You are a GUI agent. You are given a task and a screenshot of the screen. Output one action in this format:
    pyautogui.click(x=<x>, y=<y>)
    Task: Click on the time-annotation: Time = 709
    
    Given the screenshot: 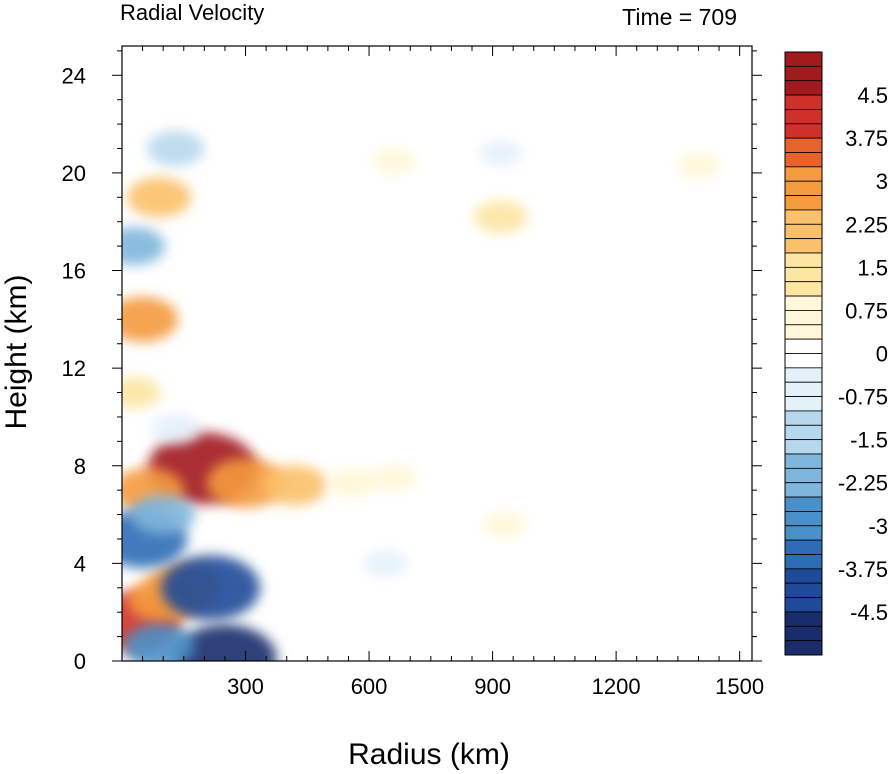 What is the action you would take?
    pyautogui.click(x=679, y=17)
    